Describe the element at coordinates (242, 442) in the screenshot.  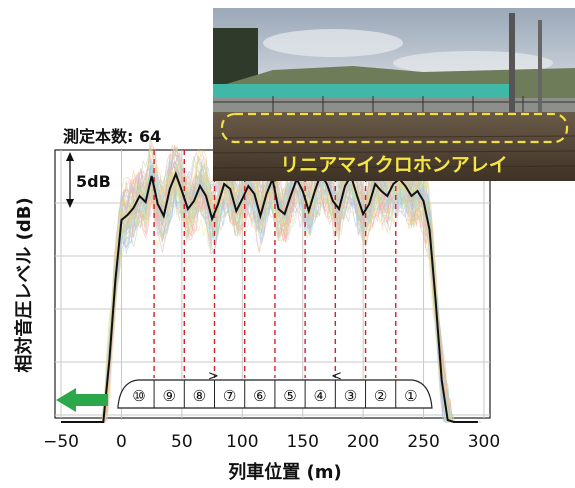
I see `x-tick-label: 100` at that location.